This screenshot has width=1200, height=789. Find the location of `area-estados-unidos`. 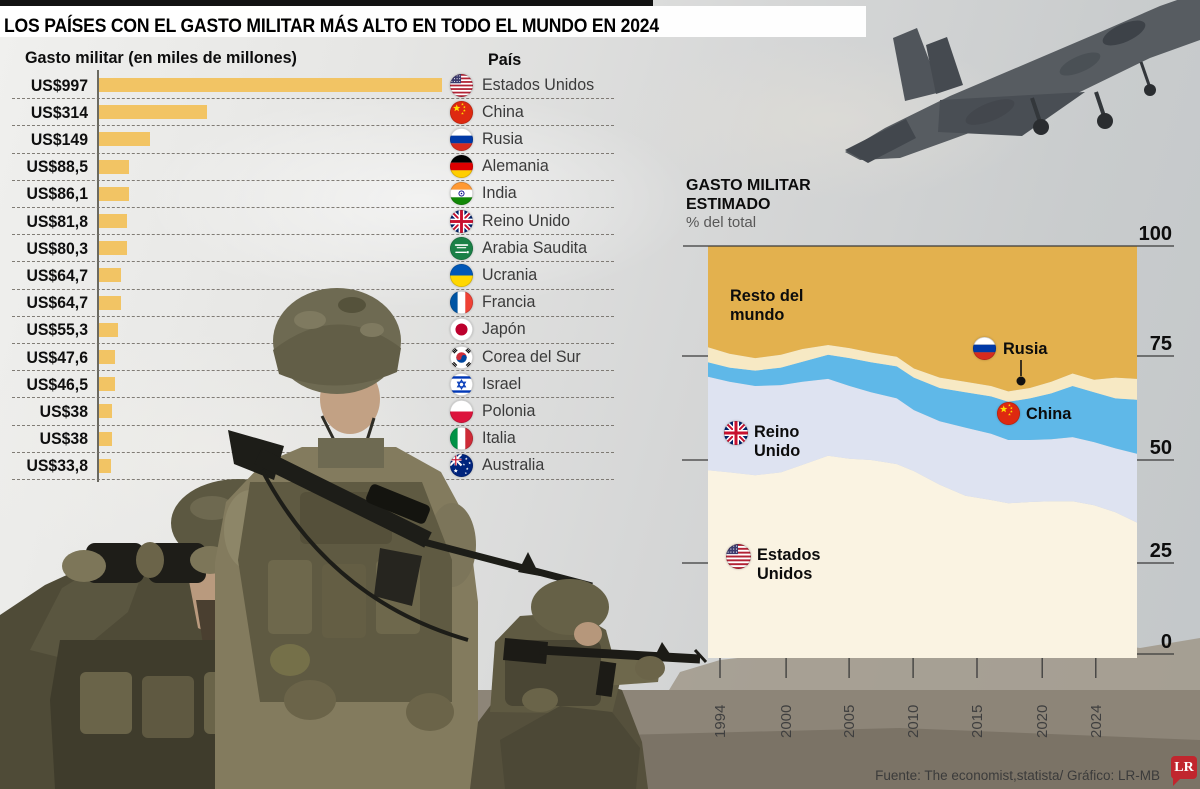

area-estados-unidos is located at coordinates (922, 556).